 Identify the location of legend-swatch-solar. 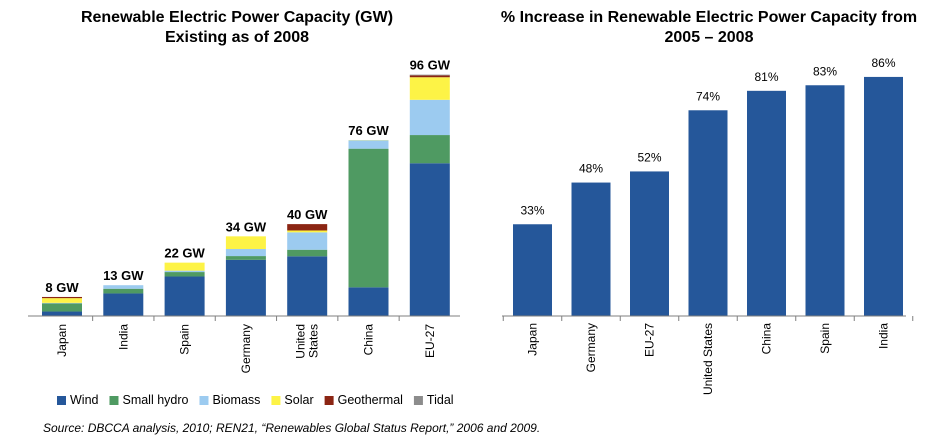
(276, 400).